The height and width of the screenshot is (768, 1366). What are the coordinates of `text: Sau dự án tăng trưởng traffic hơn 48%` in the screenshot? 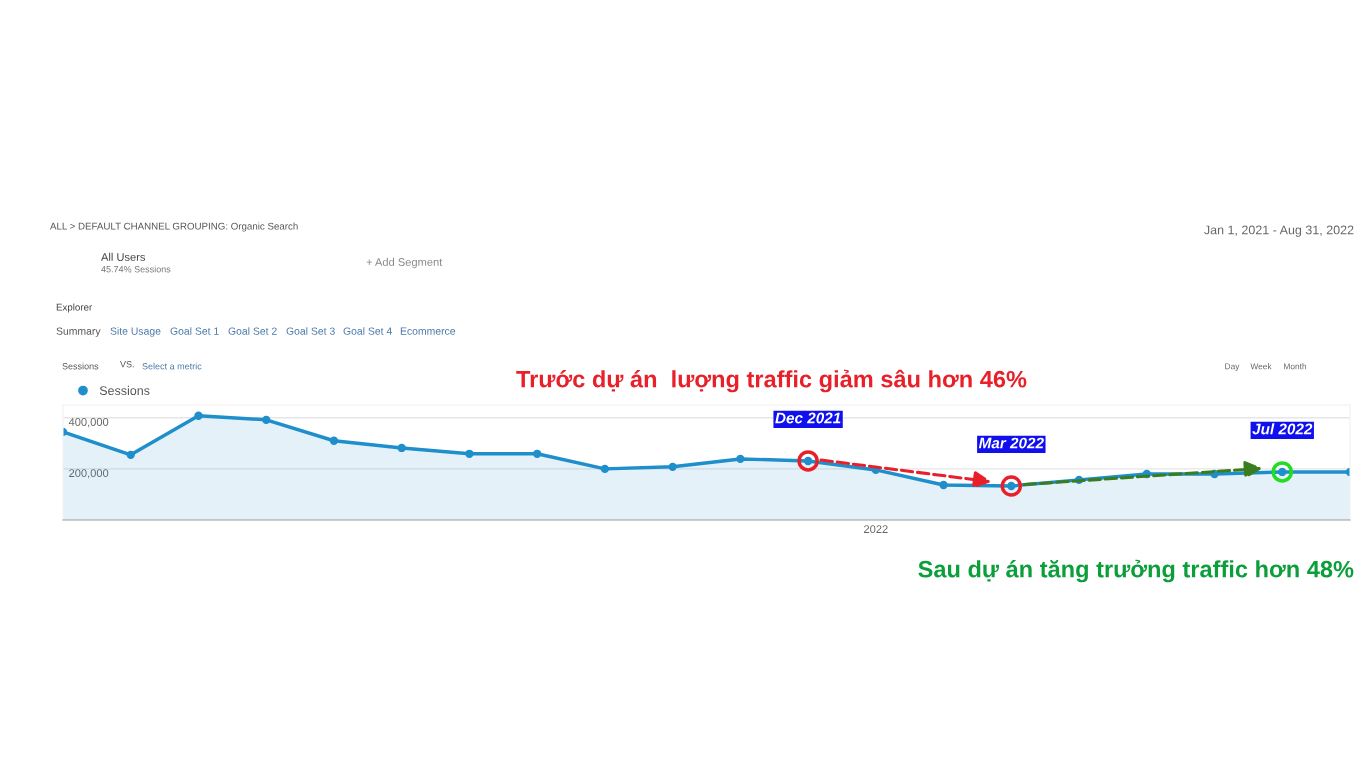 It's located at (1136, 571).